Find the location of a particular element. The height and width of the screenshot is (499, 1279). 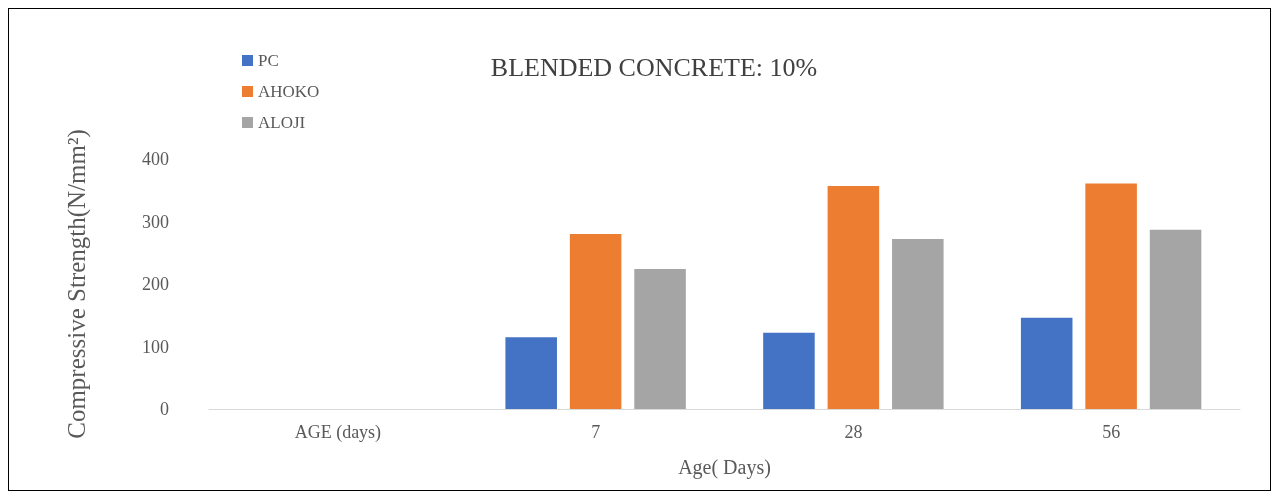

chart-title: BLENDED CONCRETE: 10% is located at coordinates (654, 67).